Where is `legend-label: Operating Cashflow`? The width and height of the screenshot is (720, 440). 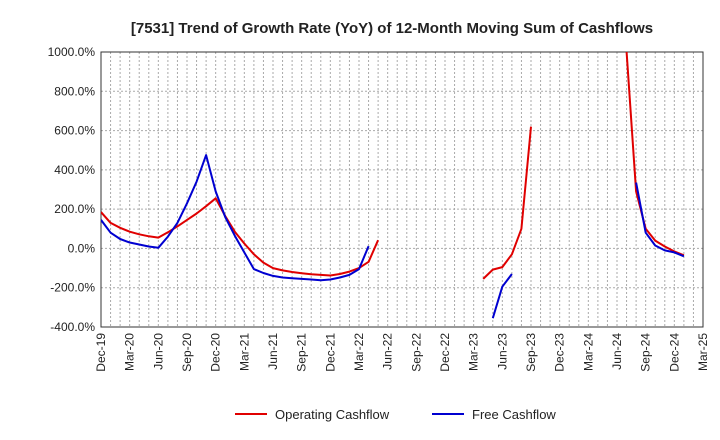
legend-label: Operating Cashflow is located at coordinates (332, 414).